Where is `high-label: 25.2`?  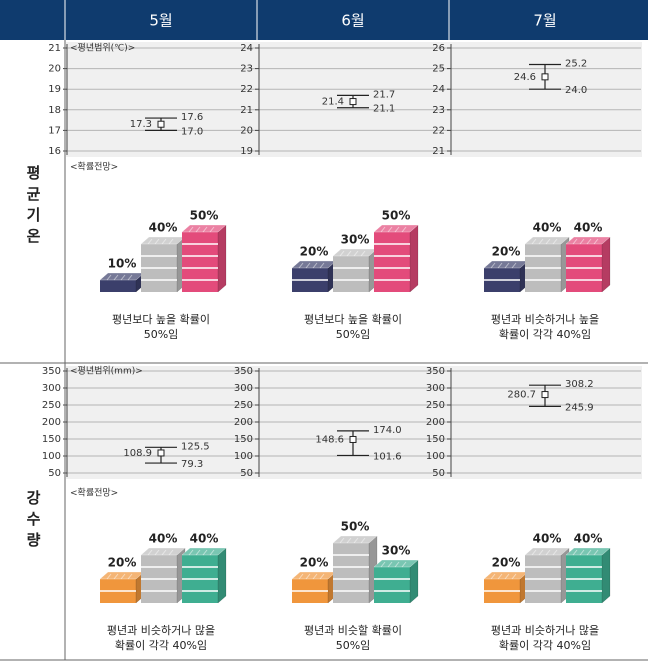
high-label: 25.2 is located at coordinates (576, 63).